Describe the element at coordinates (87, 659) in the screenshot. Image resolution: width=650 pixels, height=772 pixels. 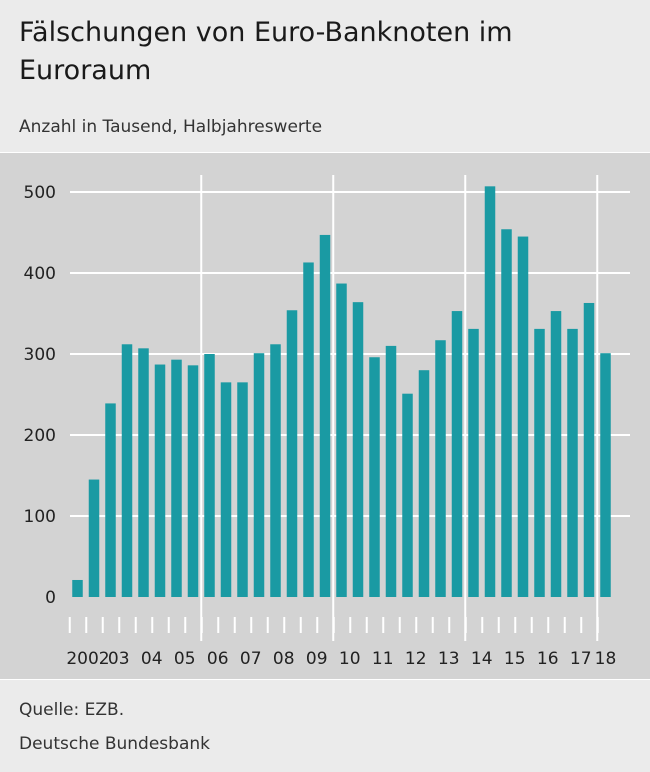
I see `x-tick-label: 2002` at that location.